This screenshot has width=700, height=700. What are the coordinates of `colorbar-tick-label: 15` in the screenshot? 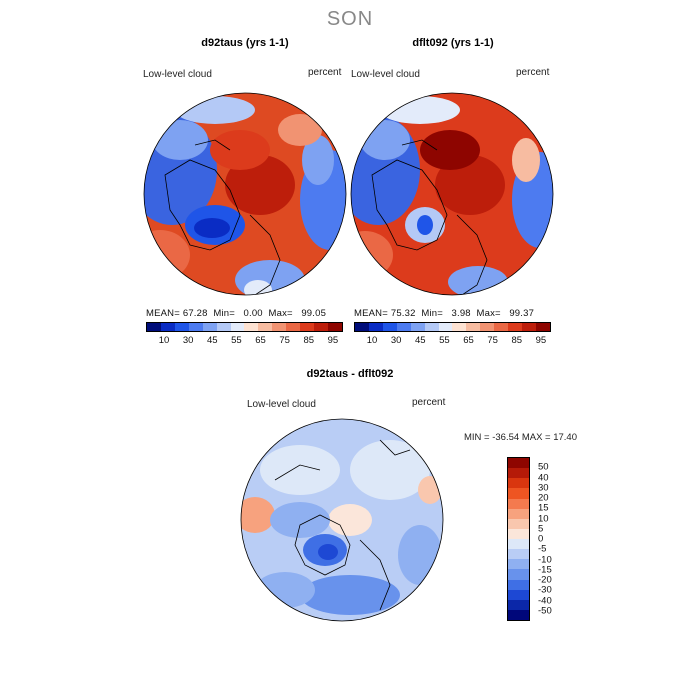 It's located at (543, 508).